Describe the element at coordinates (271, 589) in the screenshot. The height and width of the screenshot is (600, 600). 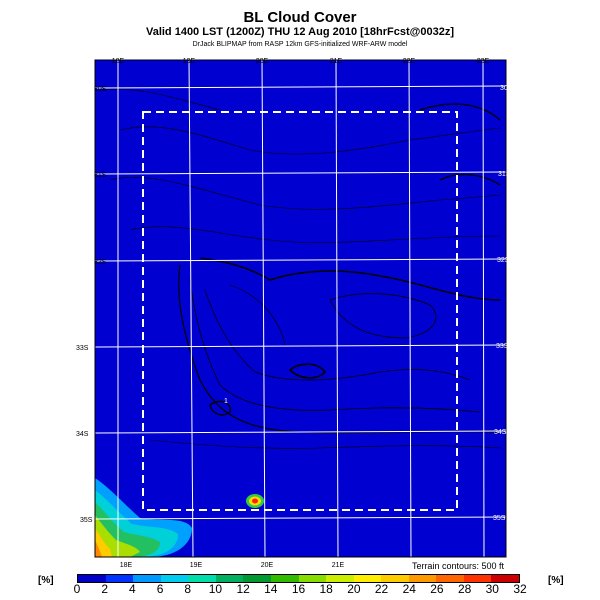
I see `colorbar-tick-label: 14` at that location.